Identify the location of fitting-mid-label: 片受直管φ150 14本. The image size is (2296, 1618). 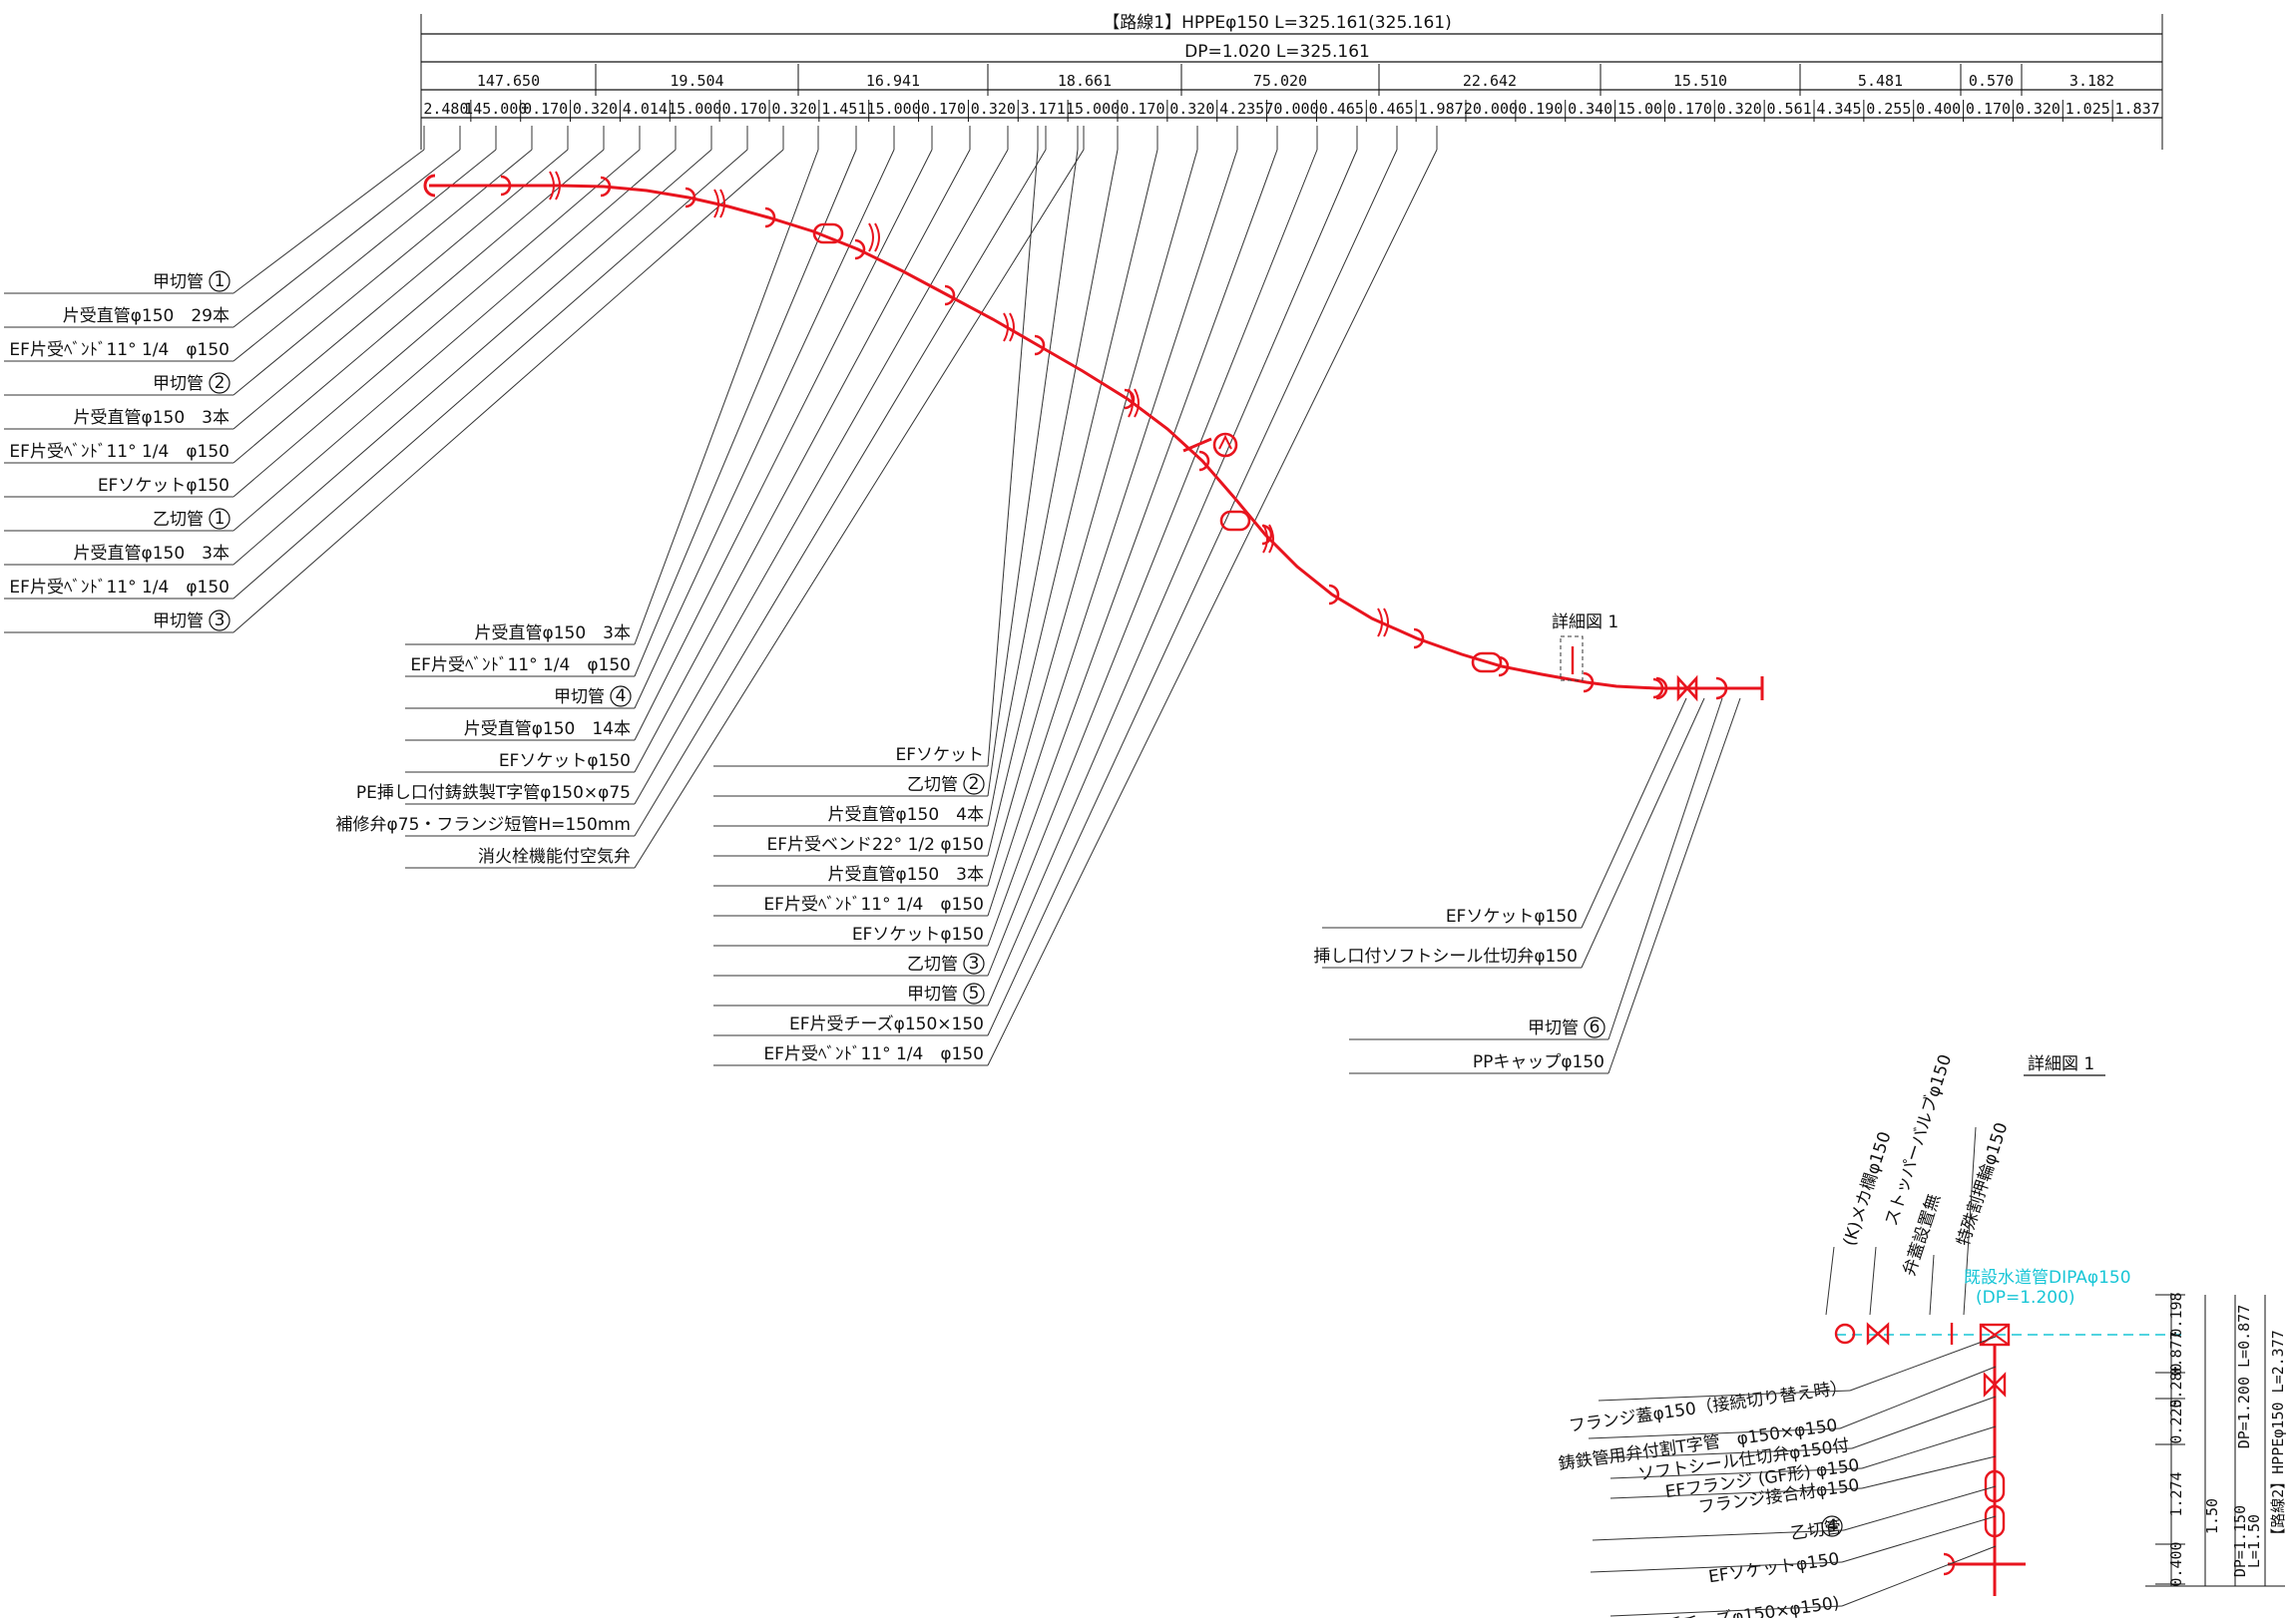
(547, 729).